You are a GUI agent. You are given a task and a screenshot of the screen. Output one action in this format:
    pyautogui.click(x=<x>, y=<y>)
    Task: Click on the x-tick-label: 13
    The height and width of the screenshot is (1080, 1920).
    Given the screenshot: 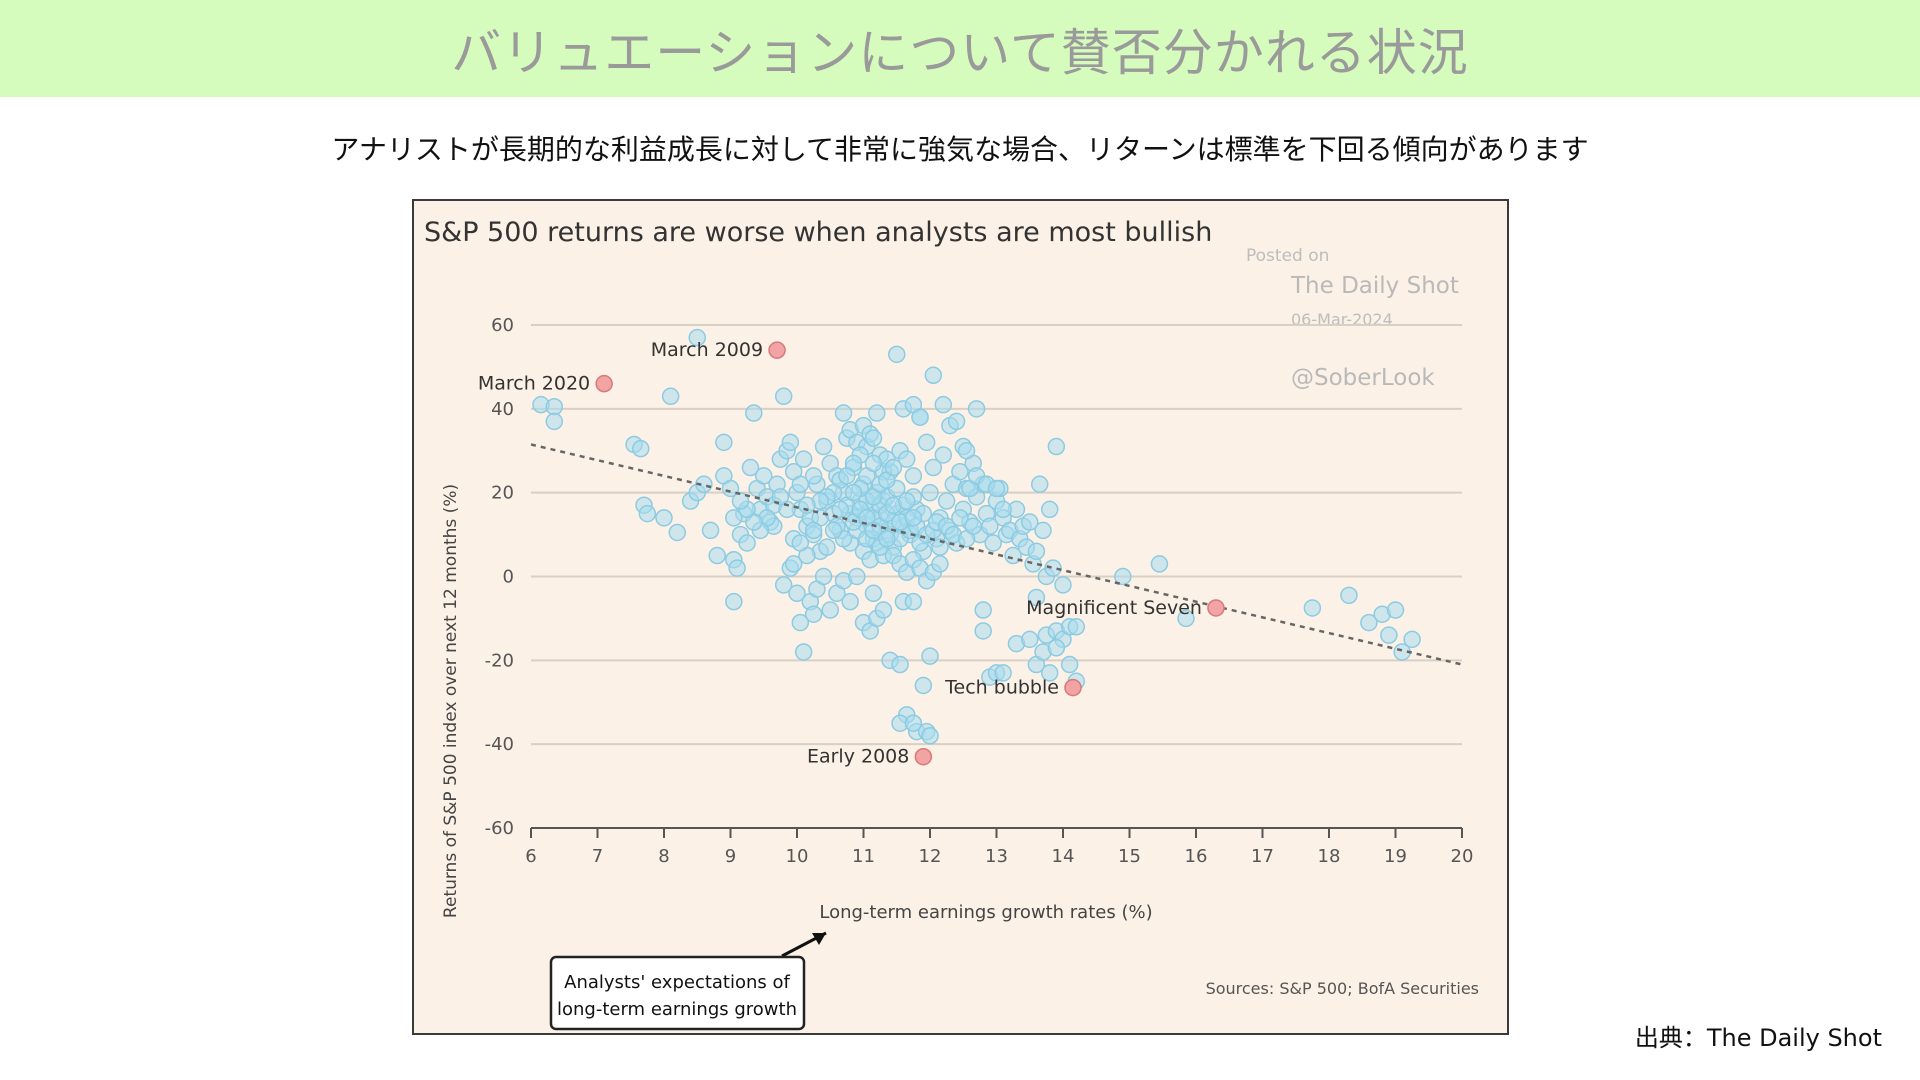 What is the action you would take?
    pyautogui.click(x=996, y=856)
    